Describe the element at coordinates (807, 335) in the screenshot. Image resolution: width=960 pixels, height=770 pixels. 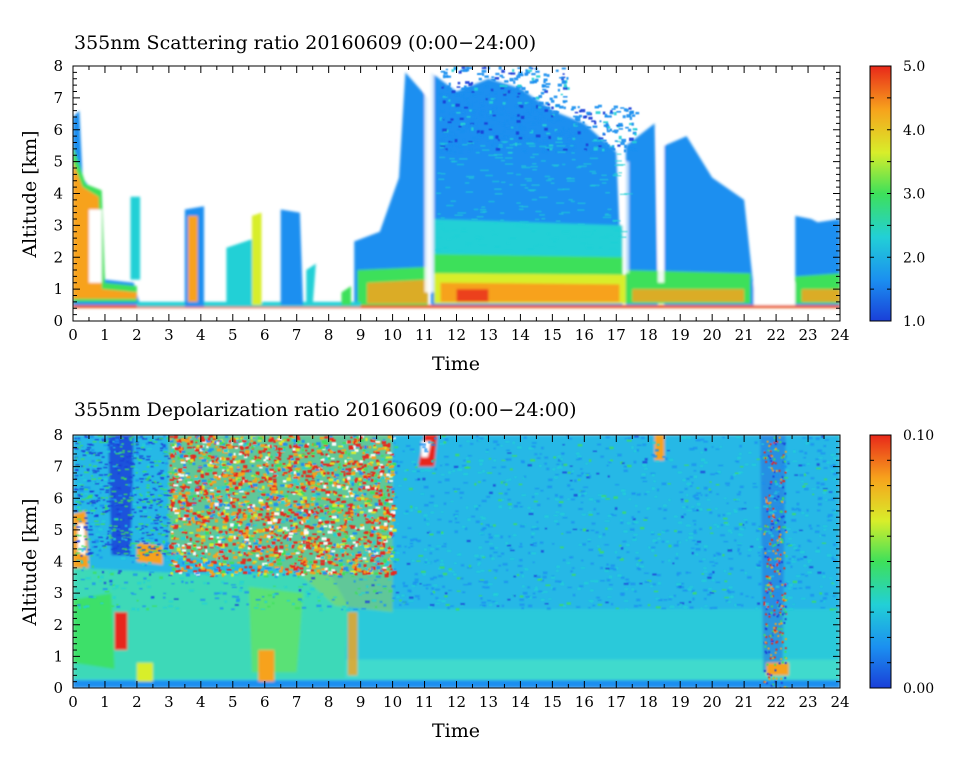
I see `x-tick-label: 23` at that location.